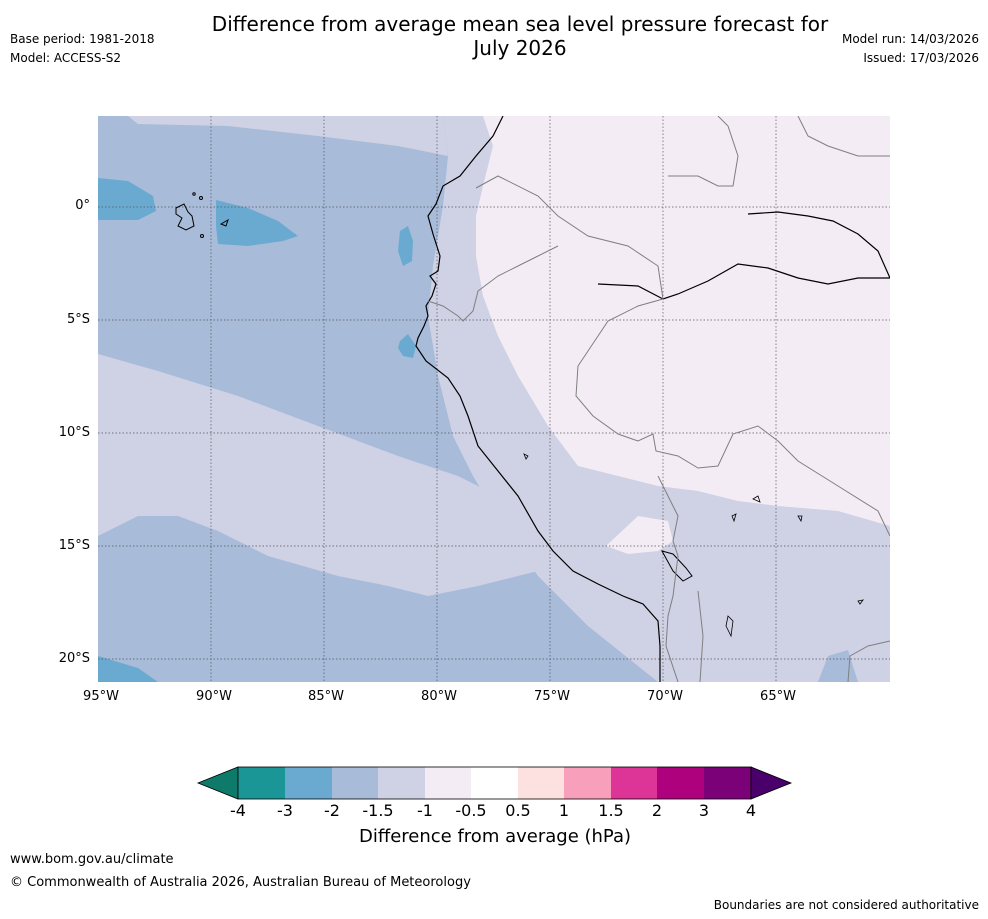 This screenshot has width=988, height=919. What do you see at coordinates (74, 658) in the screenshot?
I see `lat-label-20s: 20°S` at bounding box center [74, 658].